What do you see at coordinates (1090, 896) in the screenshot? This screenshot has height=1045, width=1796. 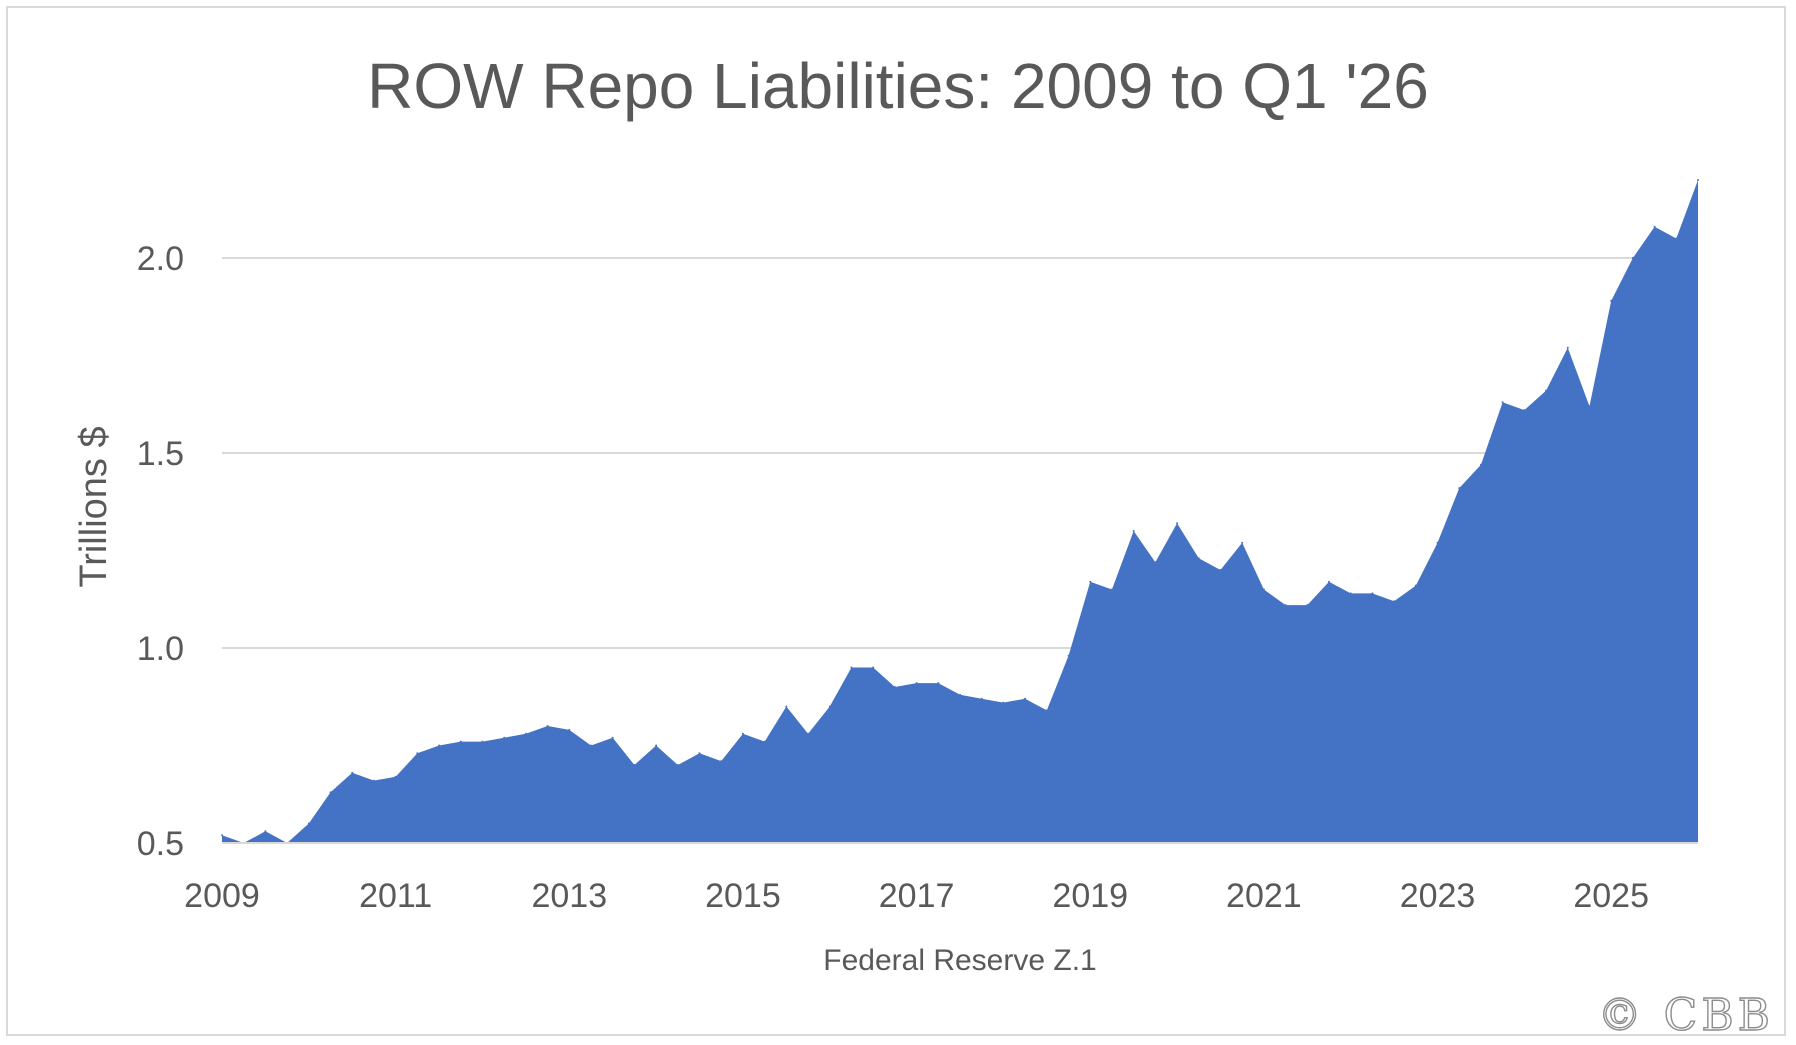 I see `x-tick-label: 2019` at bounding box center [1090, 896].